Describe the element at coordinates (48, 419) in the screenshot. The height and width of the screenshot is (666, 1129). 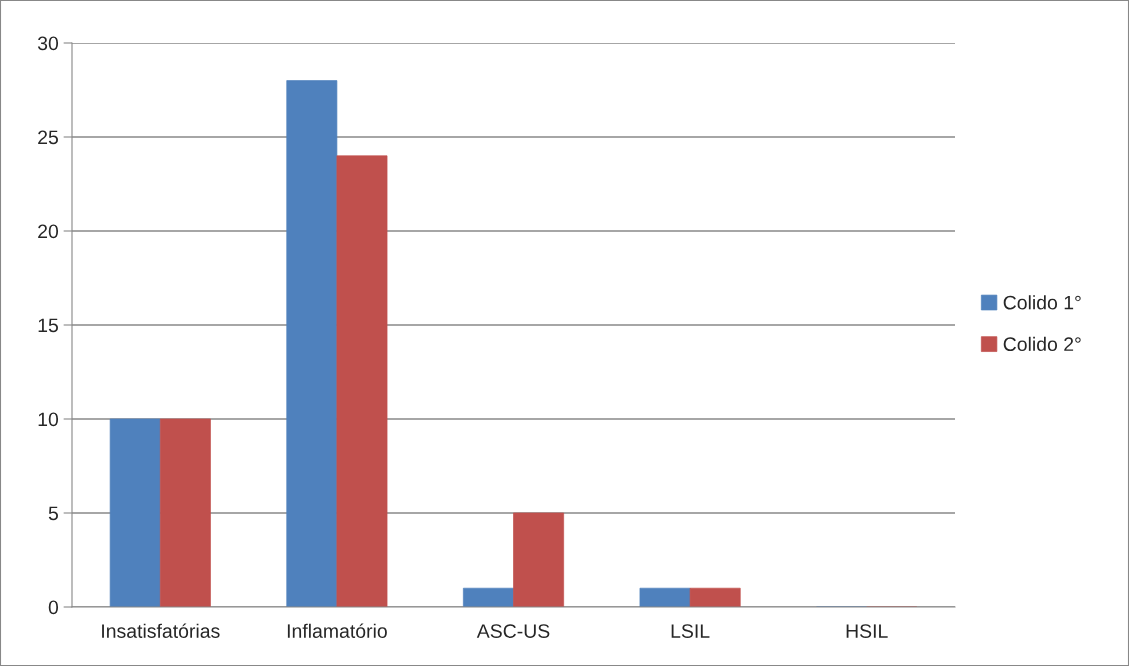
I see `y-tick-label: 10` at that location.